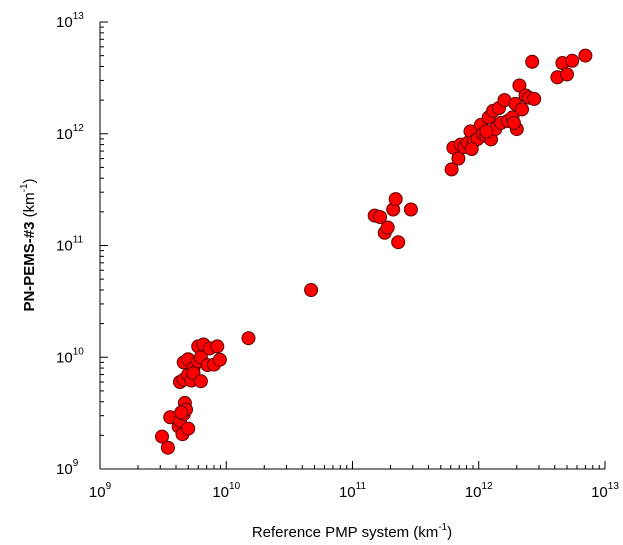 The height and width of the screenshot is (545, 623). Describe the element at coordinates (78, 240) in the screenshot. I see `y-tick-exponent: 11` at that location.